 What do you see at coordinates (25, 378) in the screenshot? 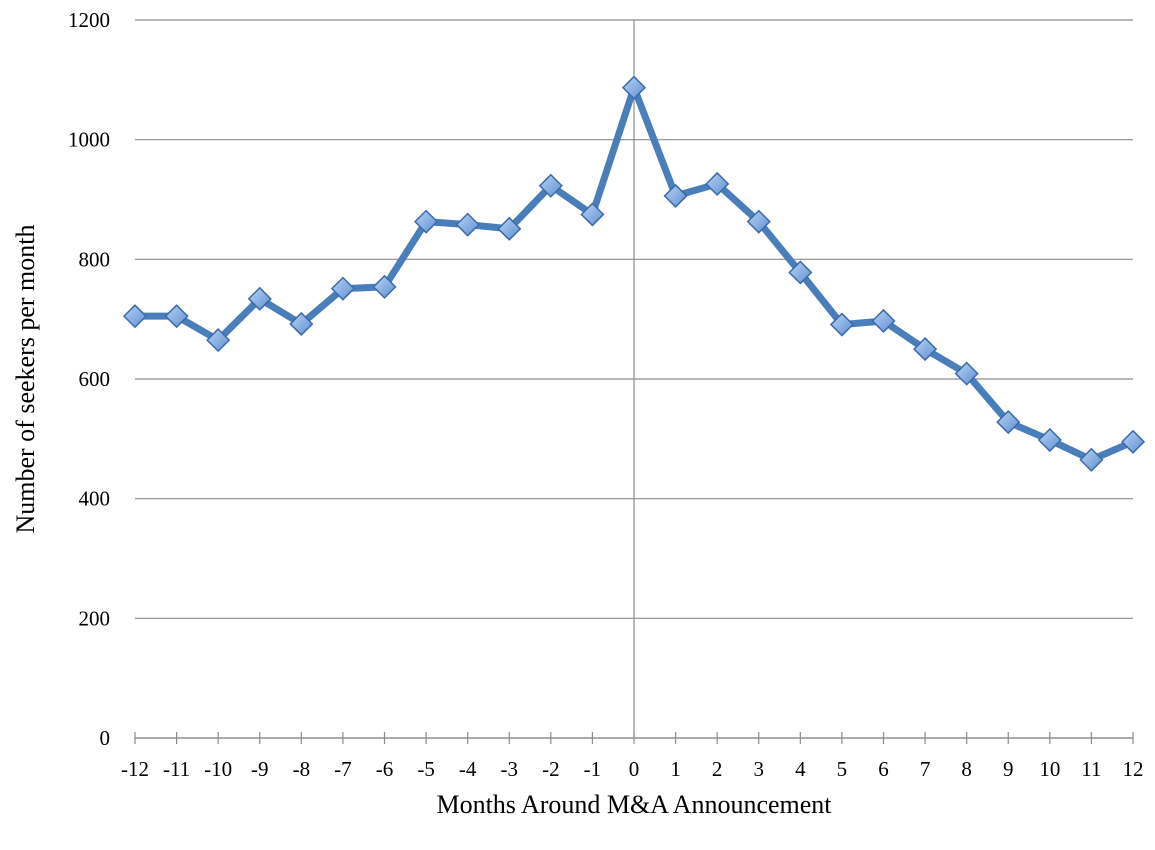
I see `y-axis-title: Number of seekers per month` at bounding box center [25, 378].